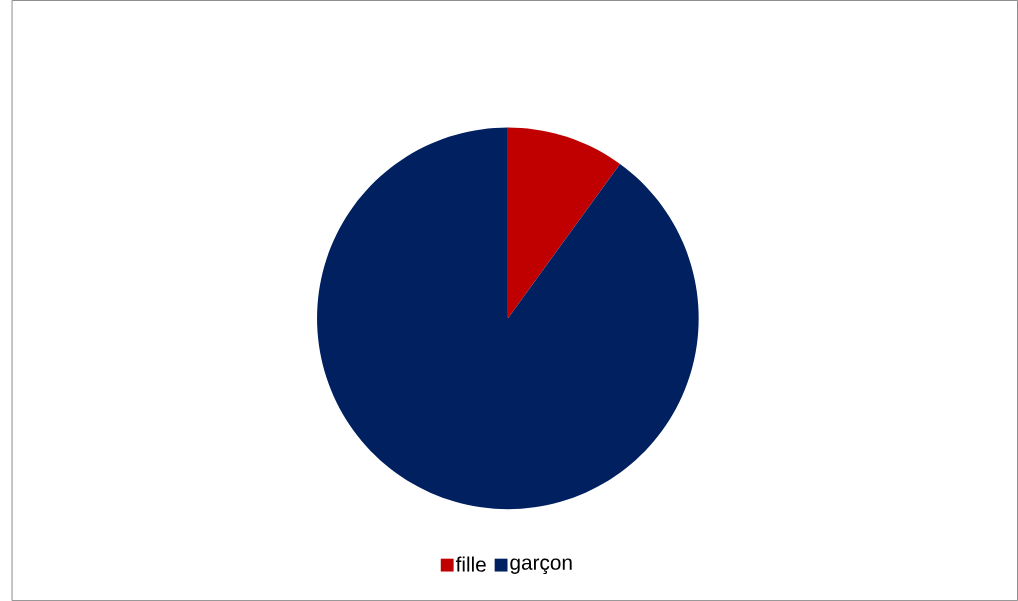 Image resolution: width=1018 pixels, height=601 pixels. Describe the element at coordinates (470, 564) in the screenshot. I see `legend-label: fille` at that location.